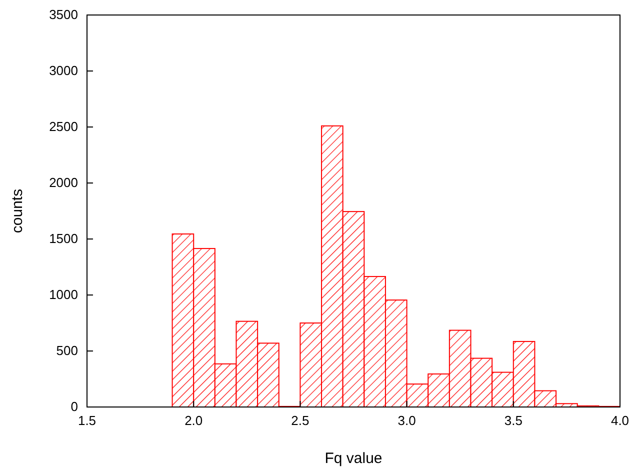 This screenshot has height=475, width=631. I want to click on x-tick-label: 3.5, so click(513, 420).